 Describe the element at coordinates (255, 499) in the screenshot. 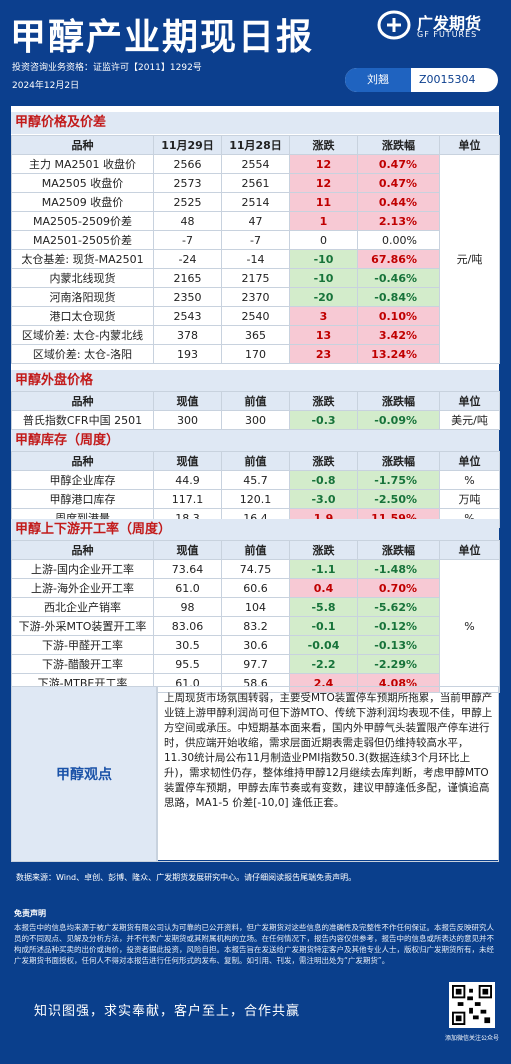

I see `previous-value: 120.1` at that location.